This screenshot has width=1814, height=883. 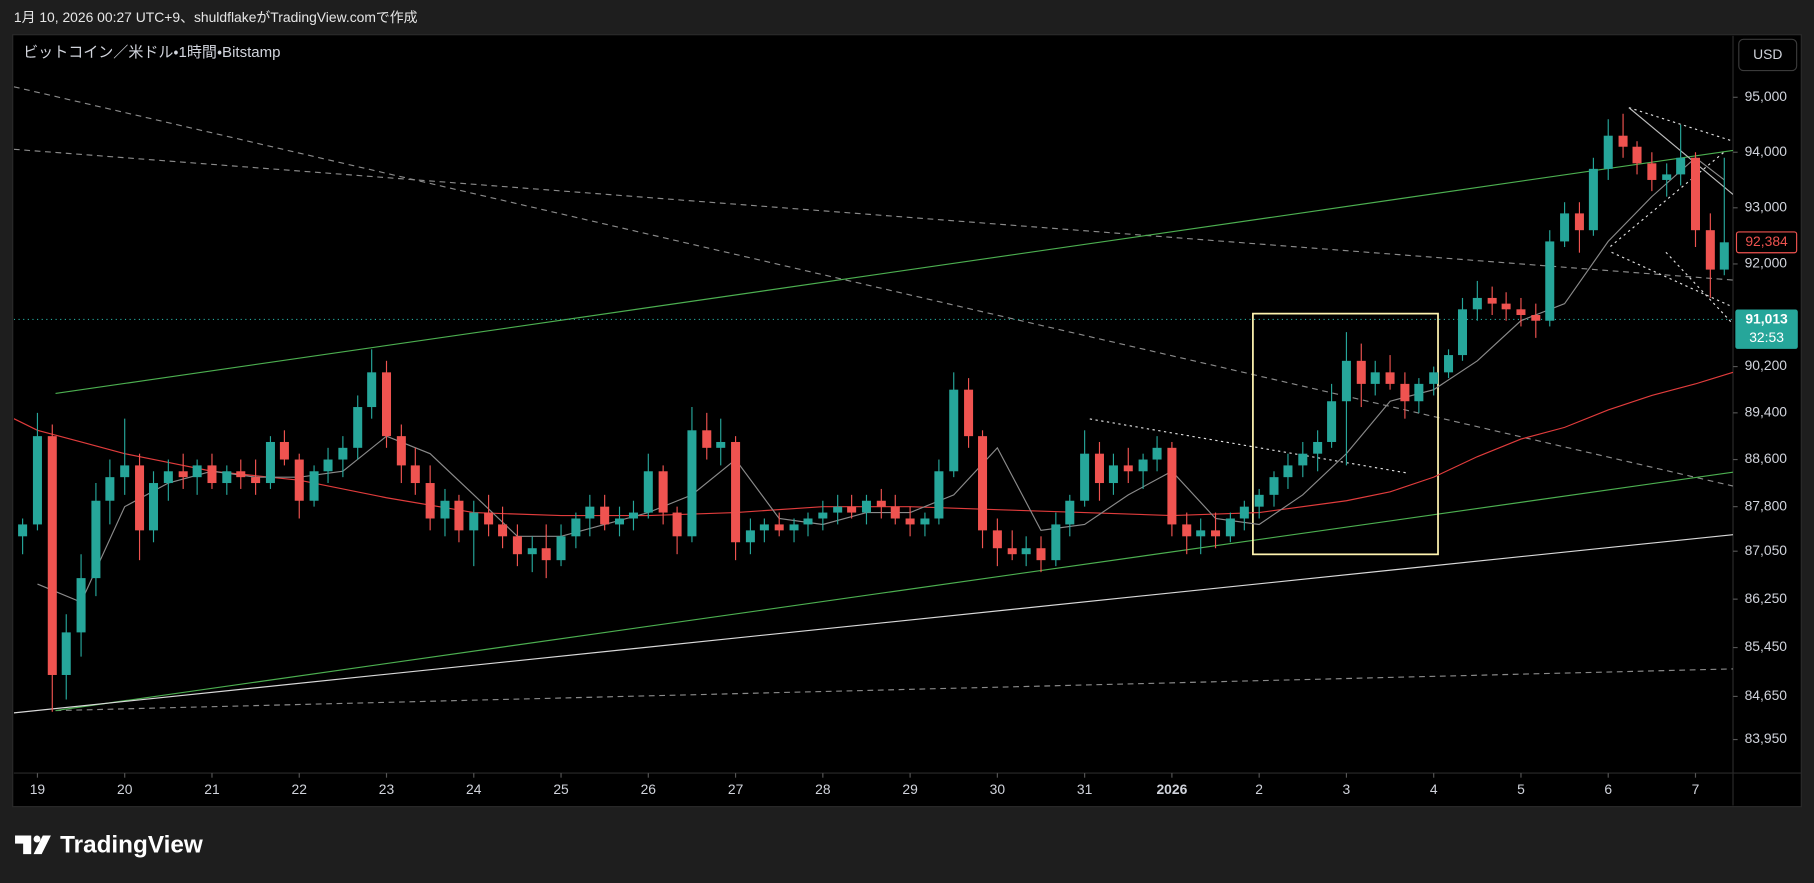 I want to click on currency-button, so click(x=1768, y=55).